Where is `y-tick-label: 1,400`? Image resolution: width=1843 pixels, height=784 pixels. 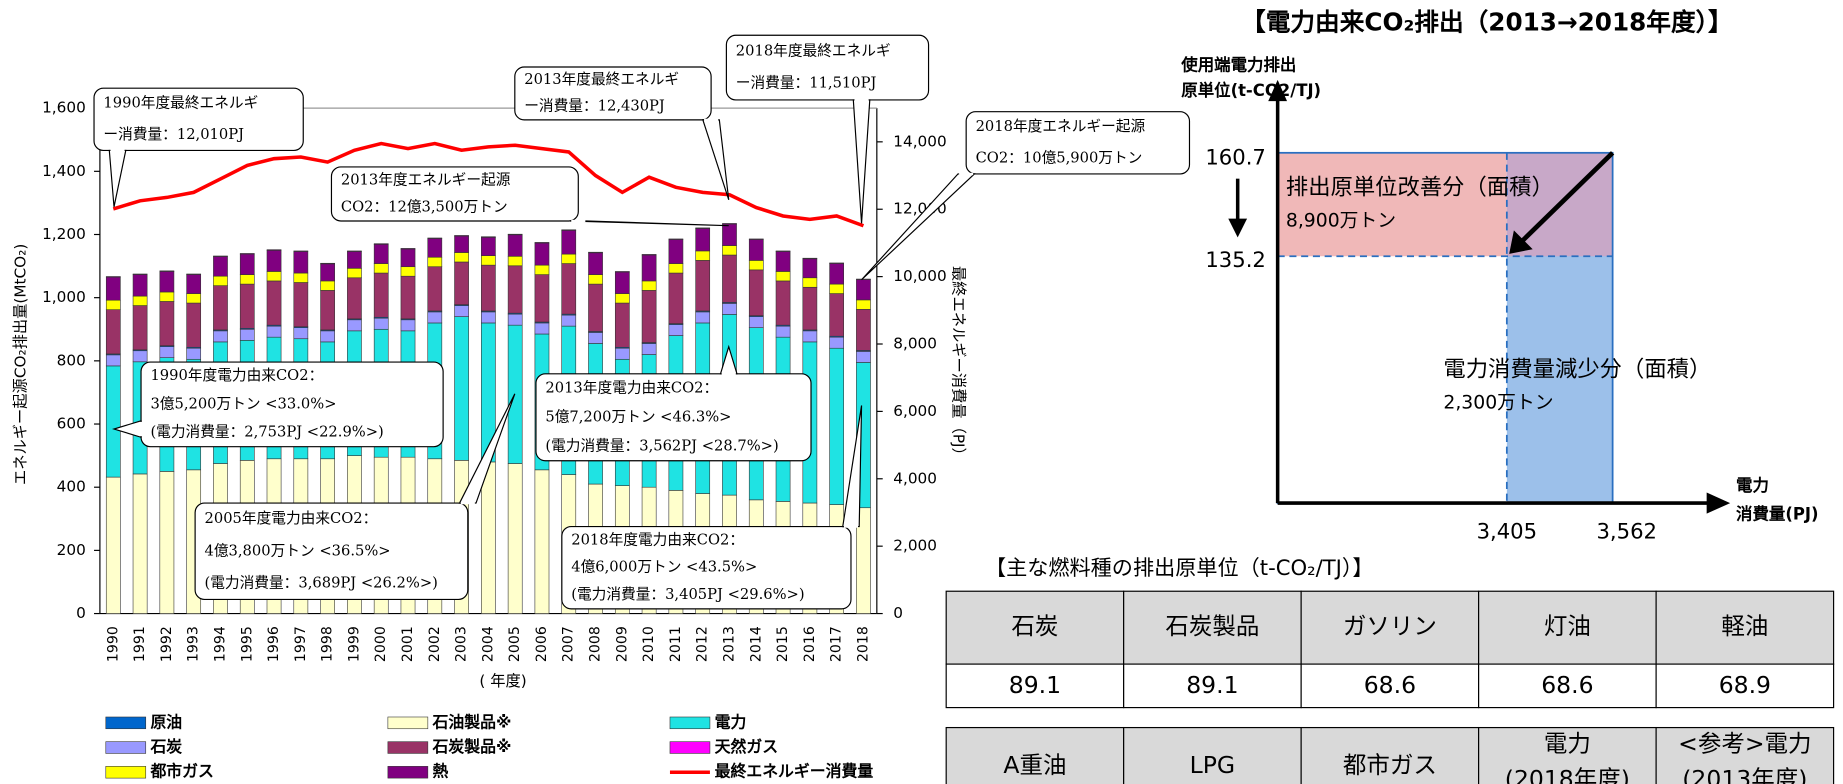 y-tick-label: 1,400 is located at coordinates (64, 171).